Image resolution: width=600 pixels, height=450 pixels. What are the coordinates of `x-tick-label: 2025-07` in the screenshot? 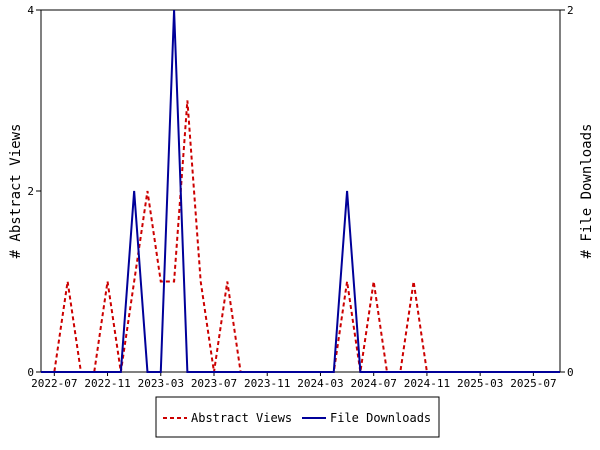 It's located at (533, 383).